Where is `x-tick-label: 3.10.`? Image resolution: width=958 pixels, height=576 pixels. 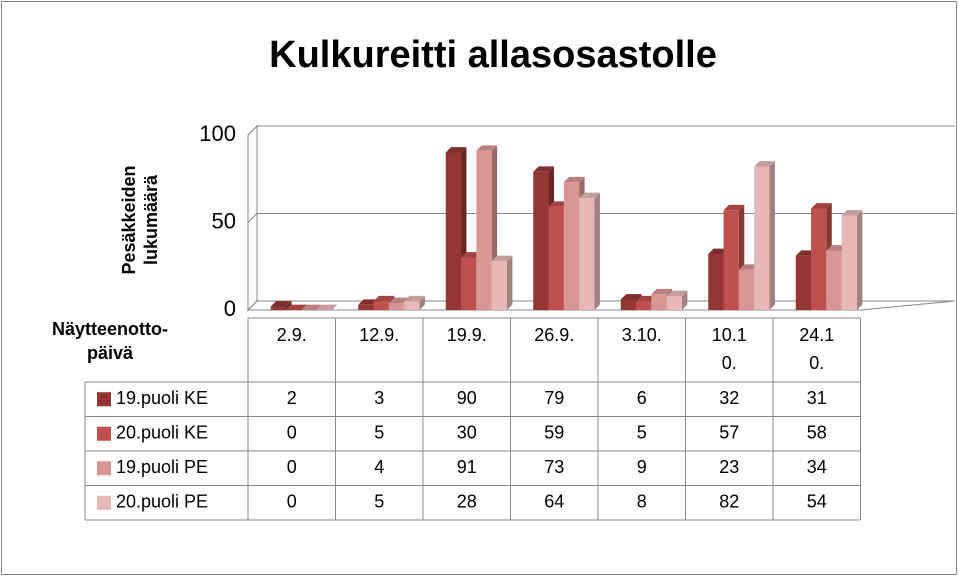
x-tick-label: 3.10. is located at coordinates (642, 335).